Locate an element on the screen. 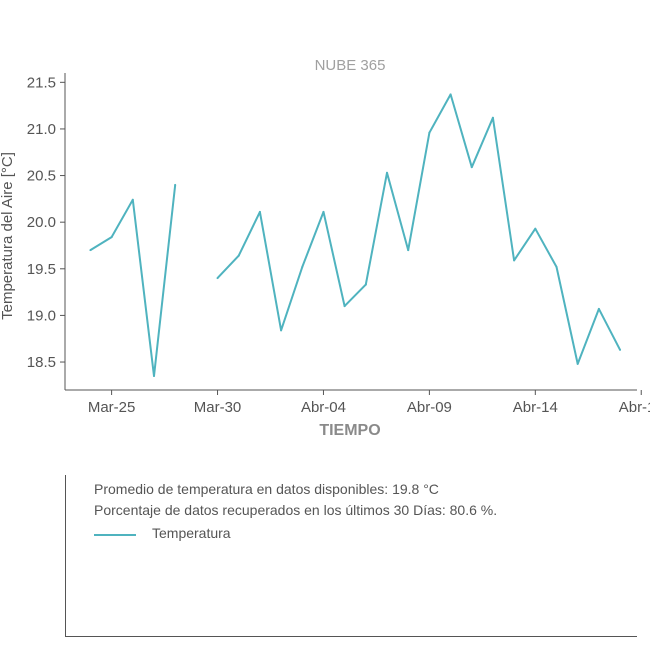  y-axis-label: Temperatura del Aire [°C] is located at coordinates (8, 236).